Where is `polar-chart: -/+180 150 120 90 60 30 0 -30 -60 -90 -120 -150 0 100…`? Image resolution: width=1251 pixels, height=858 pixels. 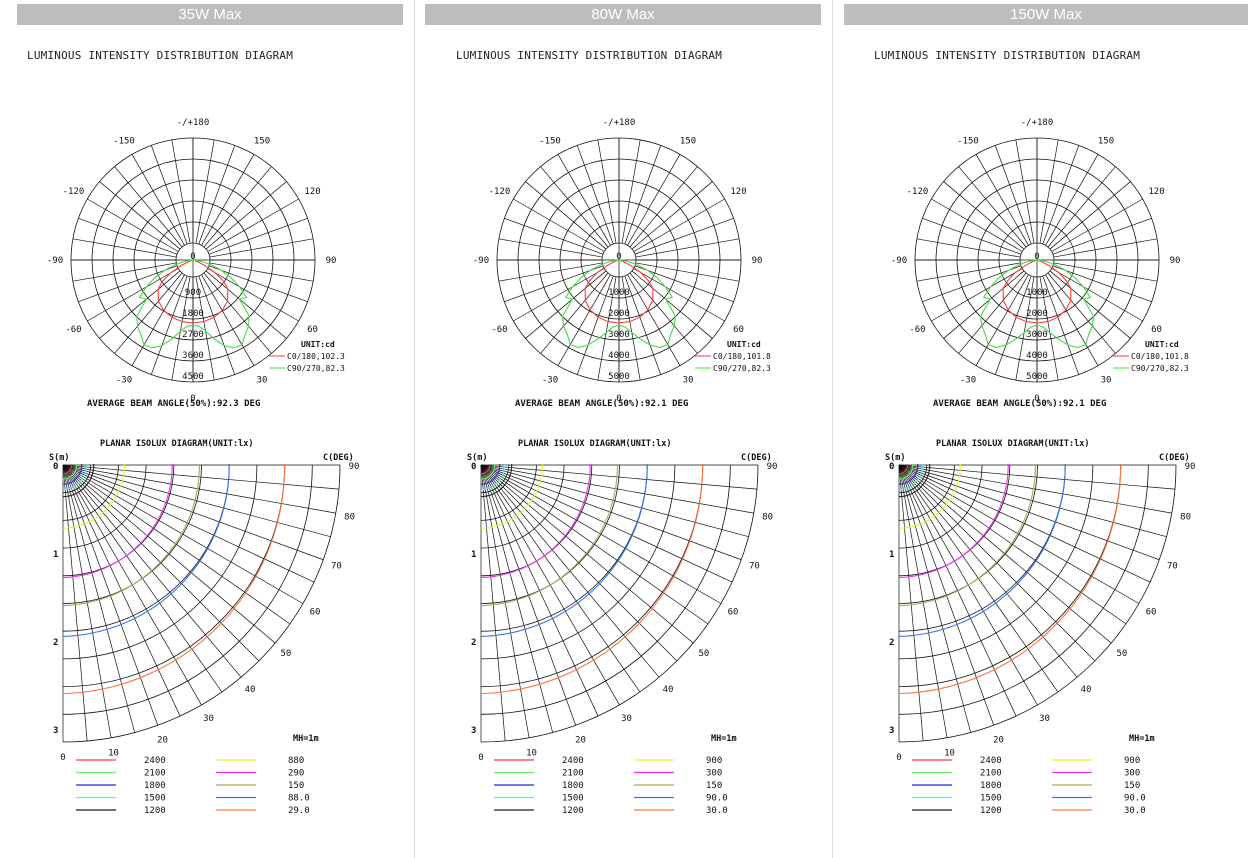 polar-chart: -/+180 150 120 90 60 30 0 -30 -60 -90 -120 -150 0 100… is located at coordinates (1040, 263).